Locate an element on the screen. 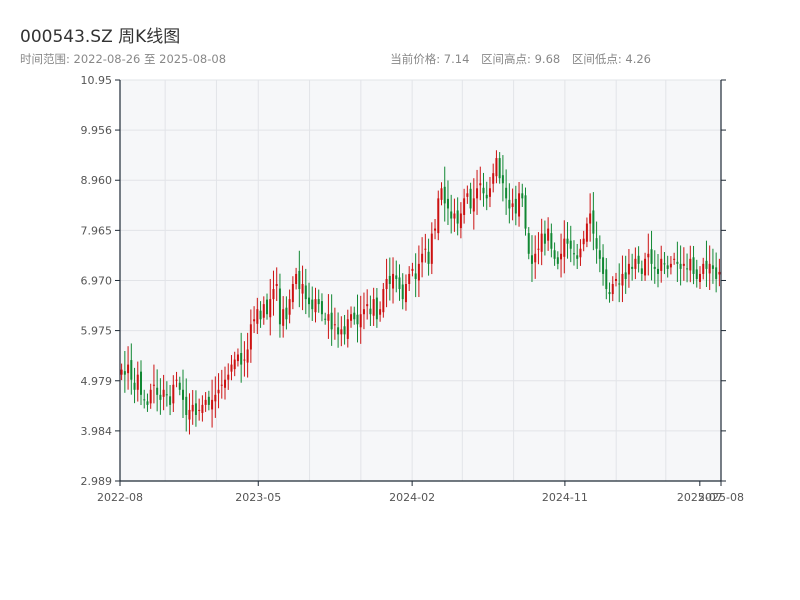 Image resolution: width=800 pixels, height=600 pixels. x-tick-label: 2024-11 is located at coordinates (565, 497).